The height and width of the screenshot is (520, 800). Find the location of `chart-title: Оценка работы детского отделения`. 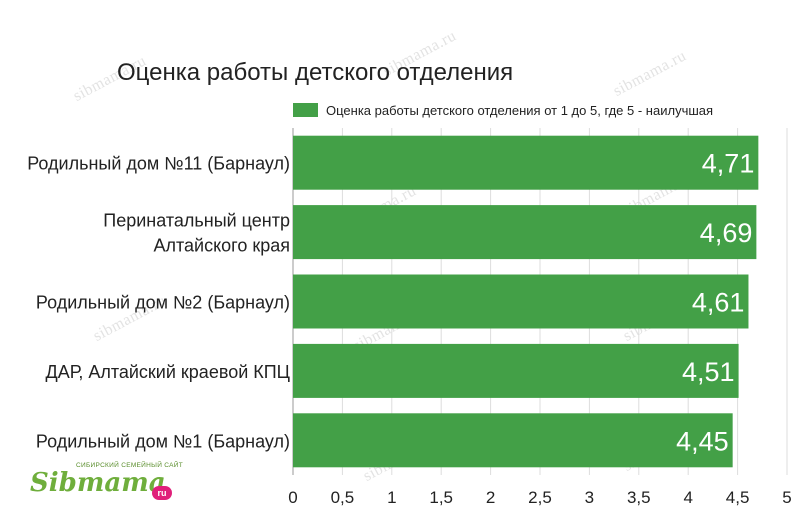

chart-title: Оценка работы детского отделения is located at coordinates (315, 72).